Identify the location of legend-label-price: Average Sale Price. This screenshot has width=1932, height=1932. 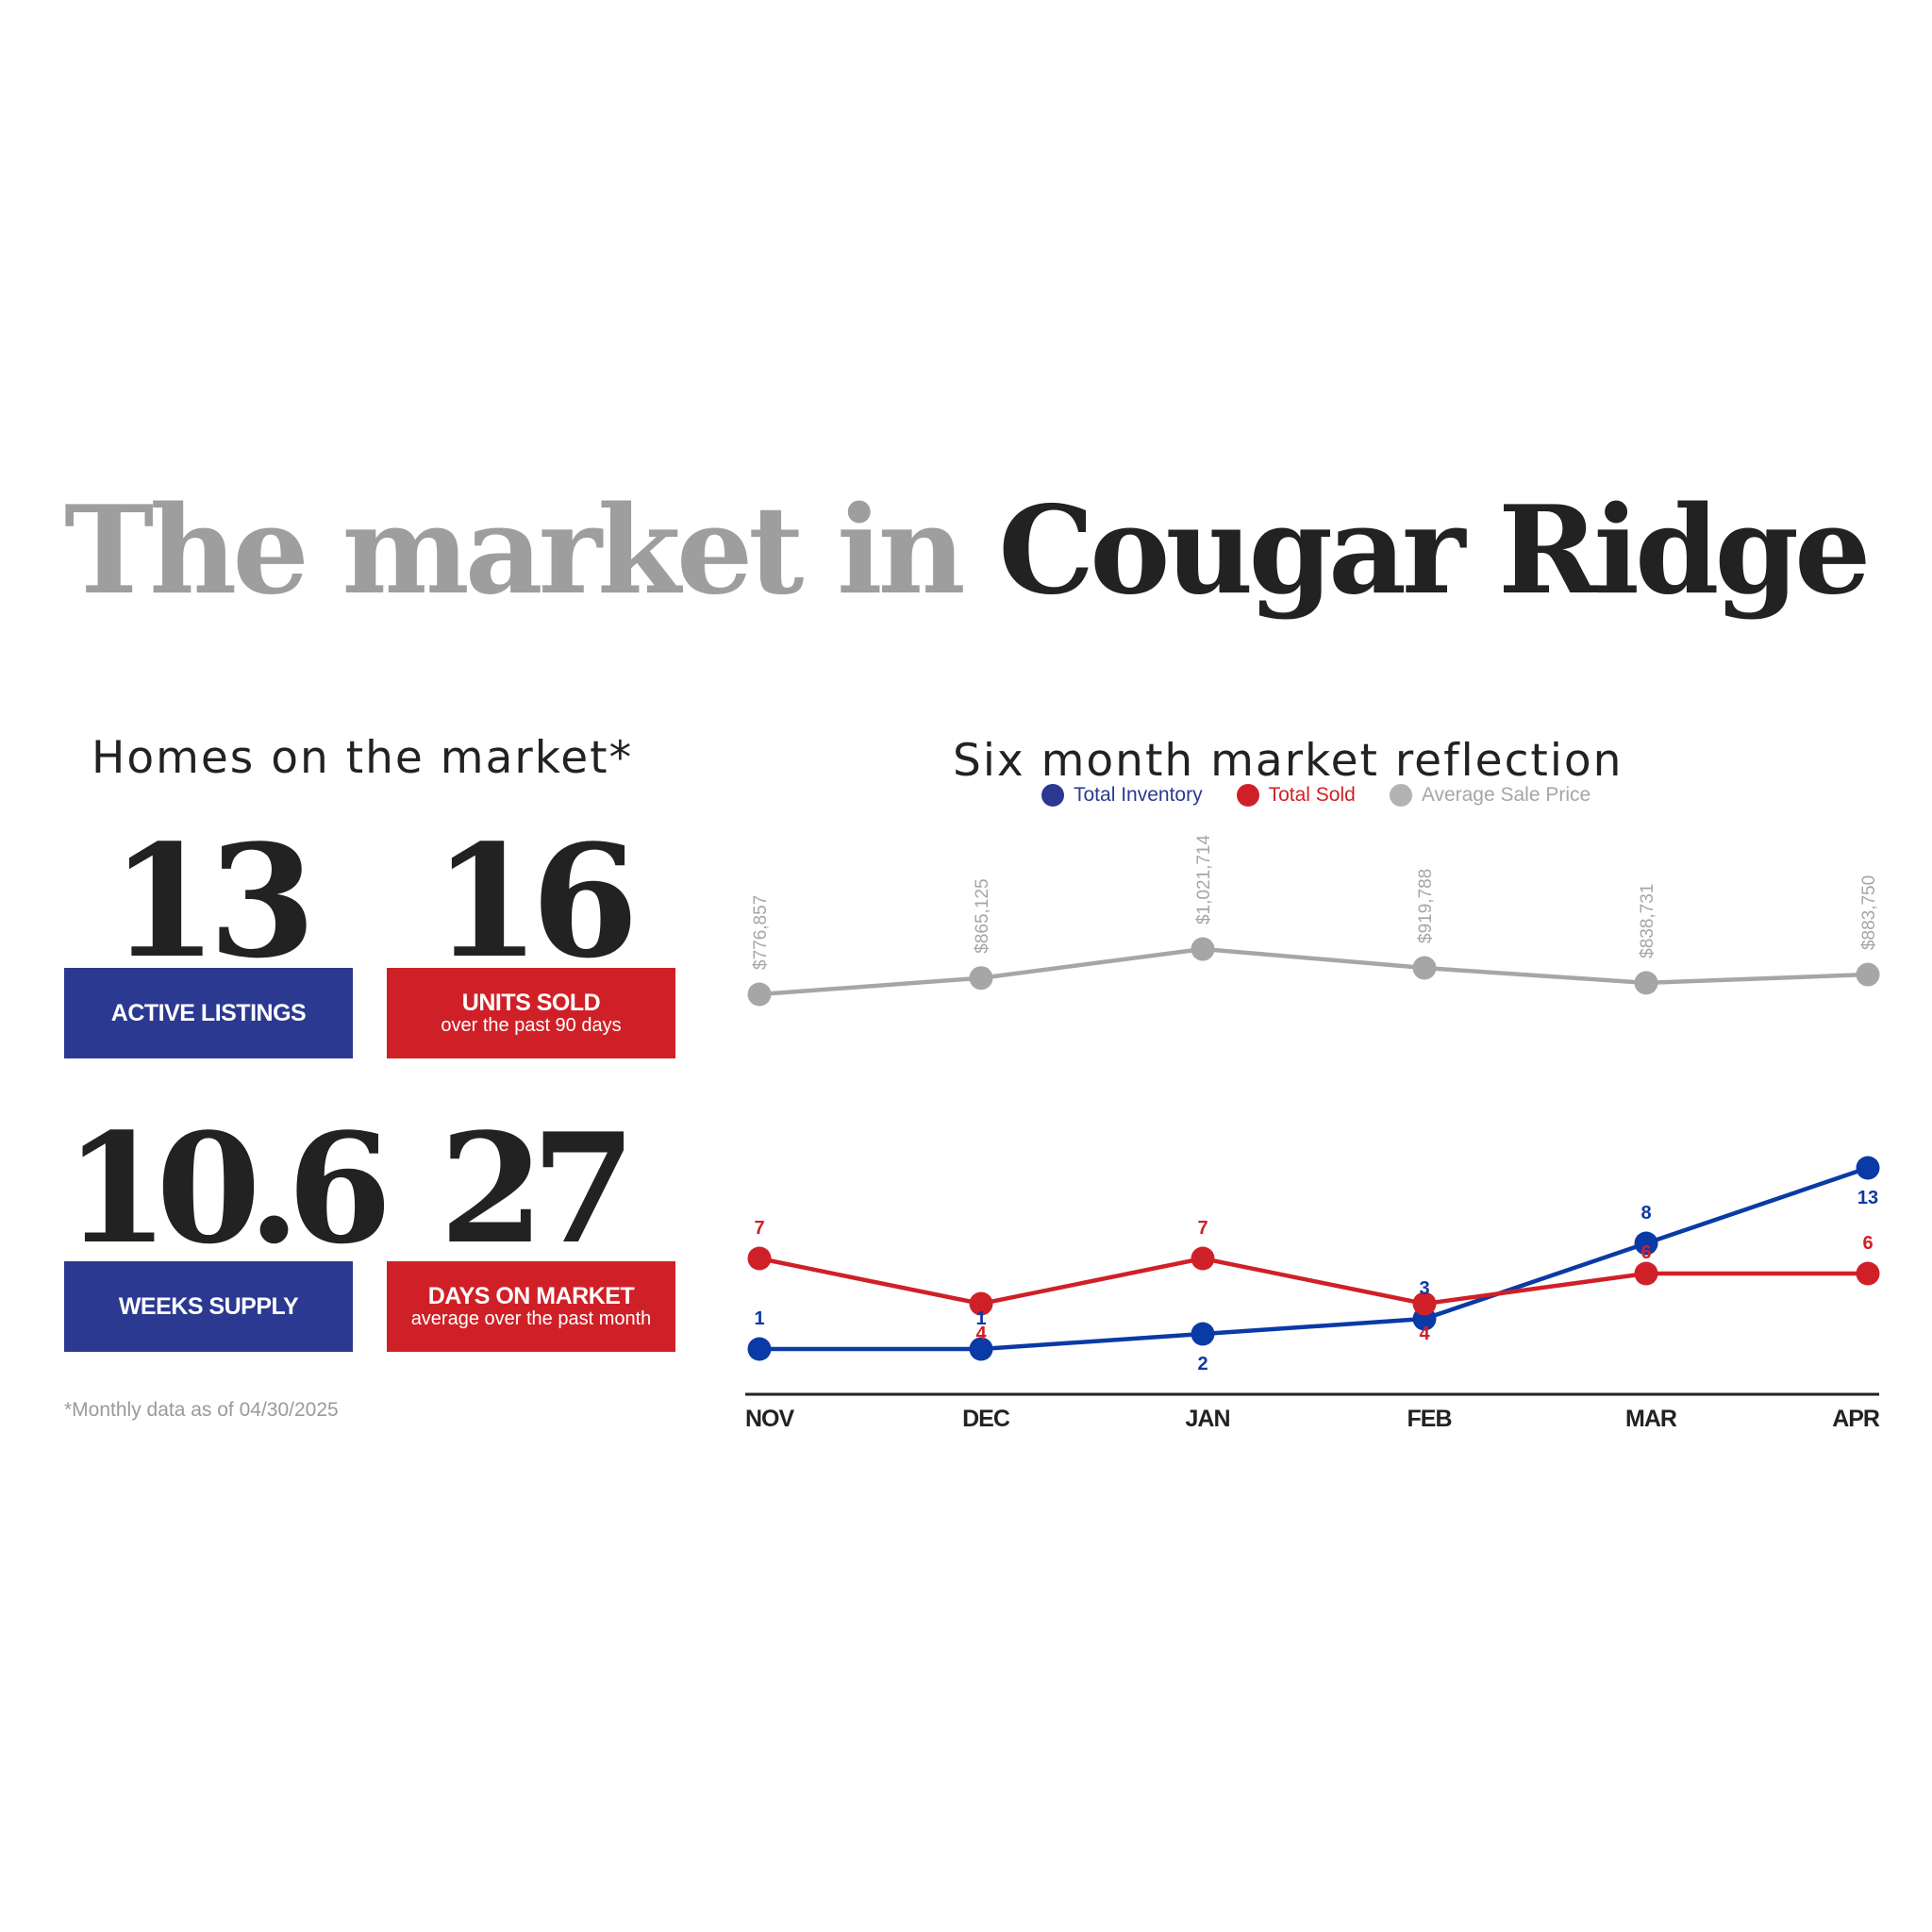
(1506, 795).